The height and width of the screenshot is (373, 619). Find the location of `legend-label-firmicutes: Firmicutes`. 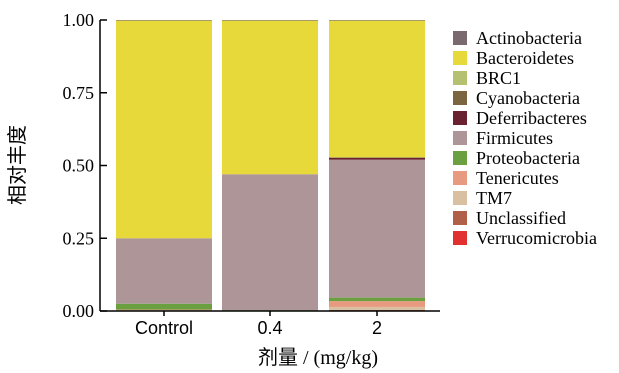

legend-label-firmicutes: Firmicutes is located at coordinates (514, 138).